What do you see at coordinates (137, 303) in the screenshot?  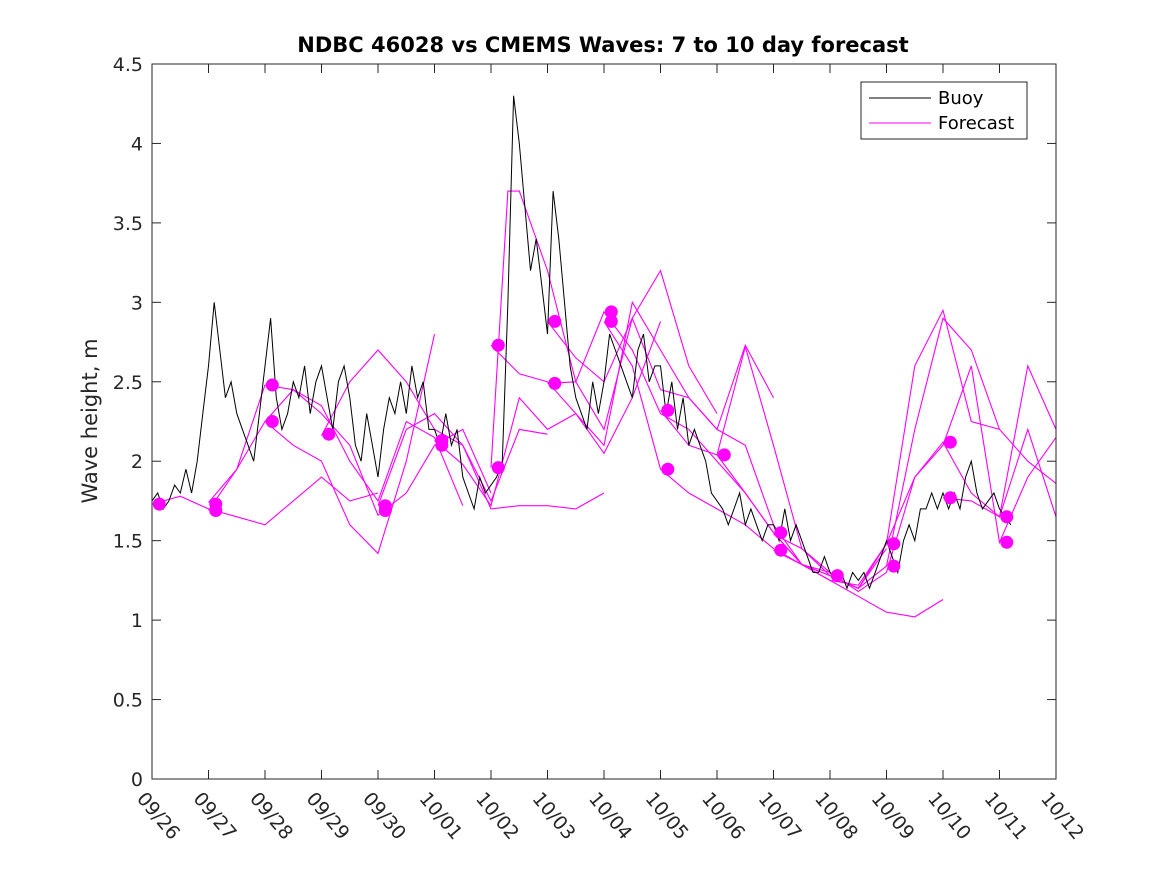 I see `y-tick-label-6: 3` at bounding box center [137, 303].